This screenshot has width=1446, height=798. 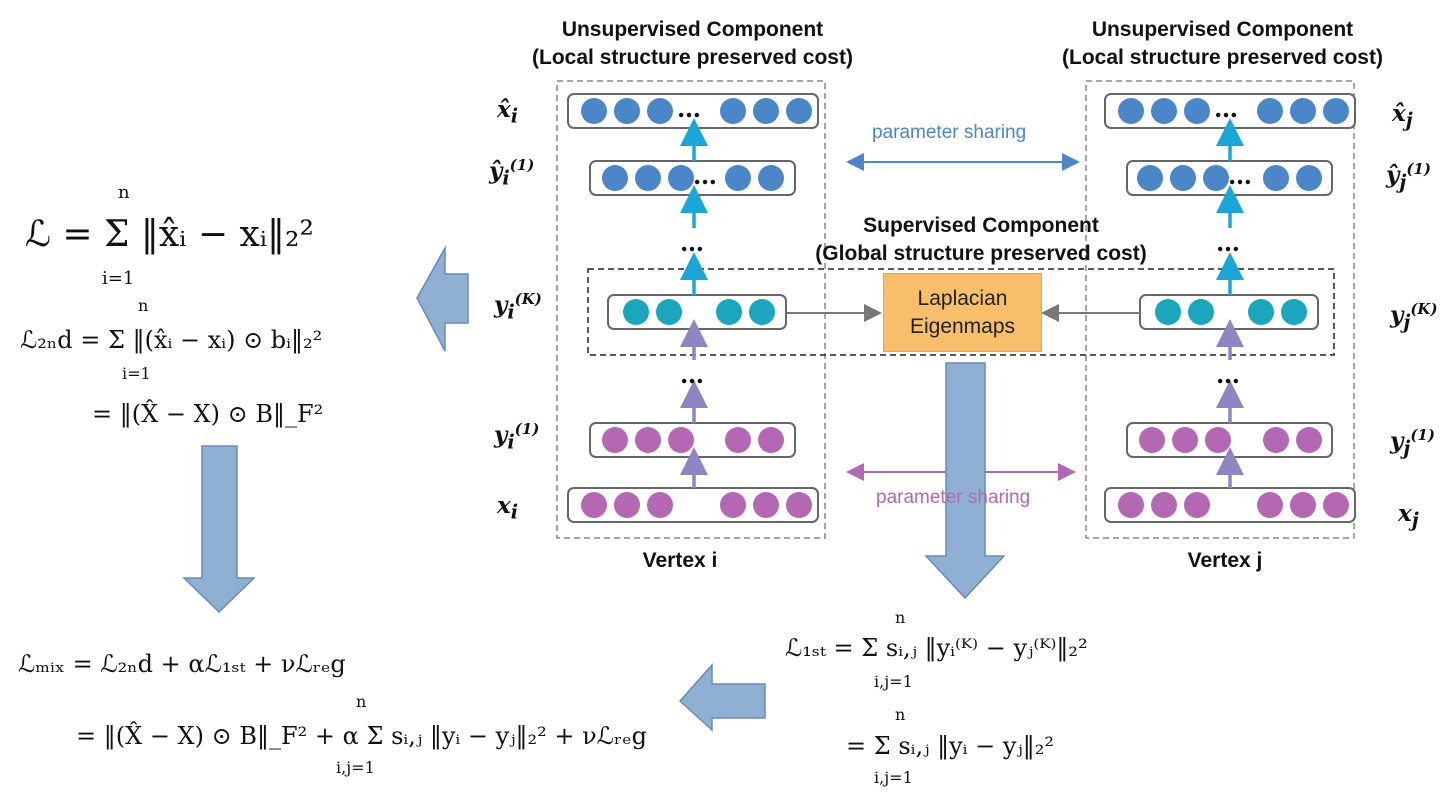 I want to click on eq-L1st-sum-top: n, so click(x=900, y=617).